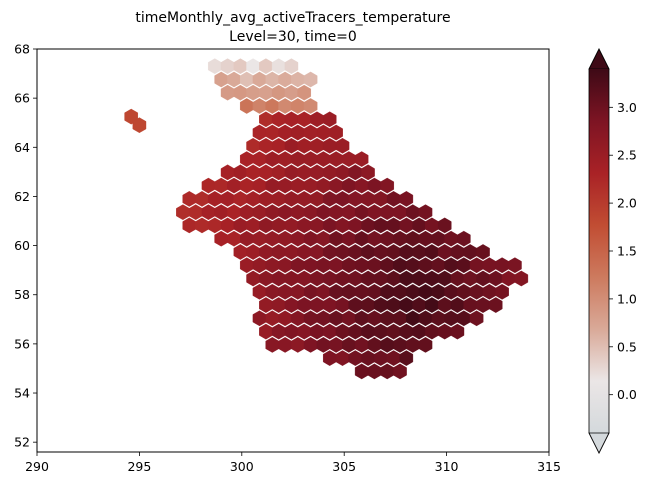 This screenshot has width=650, height=491. I want to click on y-axis: 52 54 56 58 60 62 64 66 68, so click(25, 246).